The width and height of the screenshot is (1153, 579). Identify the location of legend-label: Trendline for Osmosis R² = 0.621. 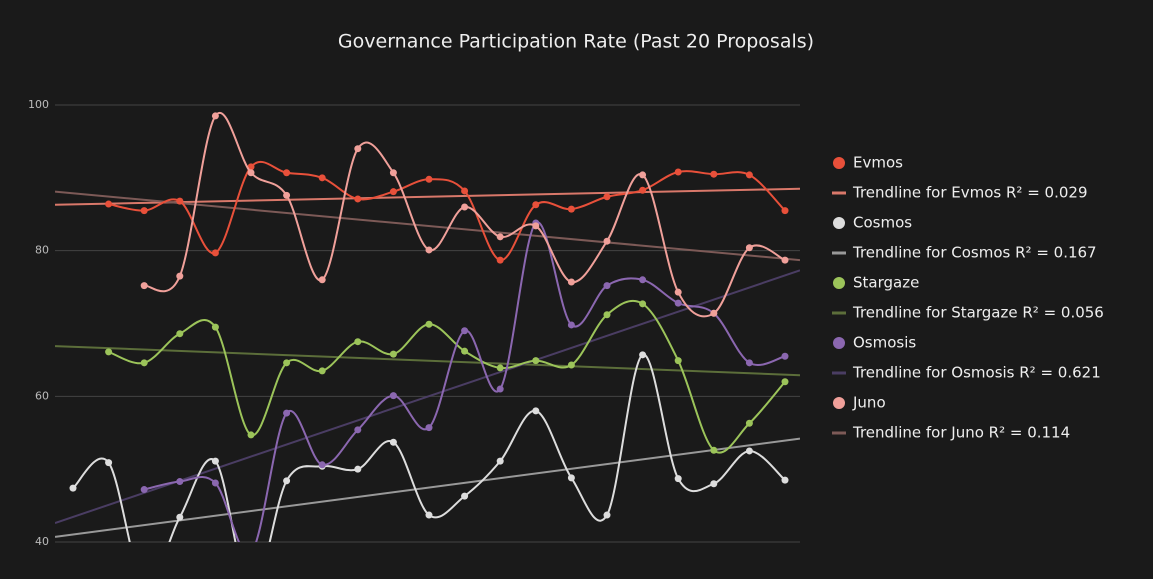
(976, 373).